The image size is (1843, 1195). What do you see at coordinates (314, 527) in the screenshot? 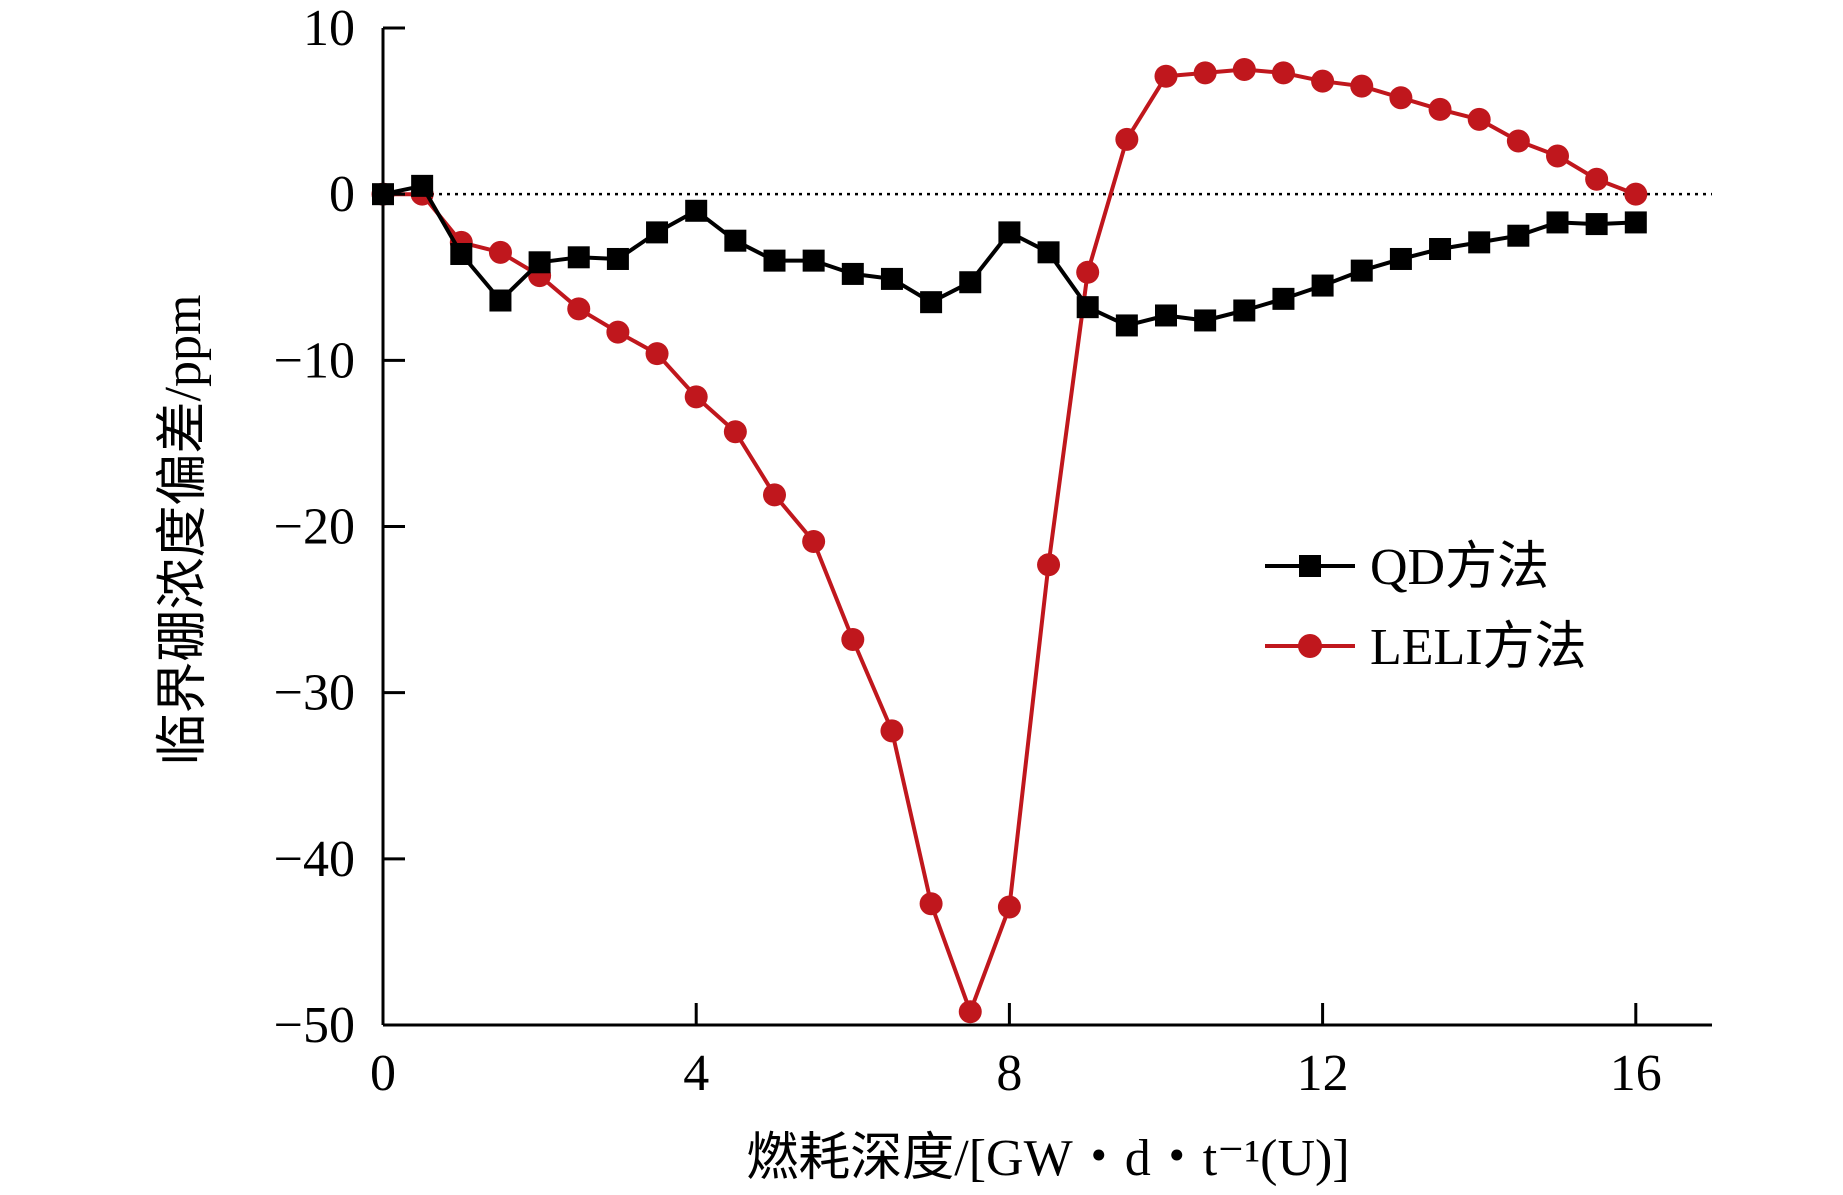
I see `y-tick-label: −20` at bounding box center [314, 527].